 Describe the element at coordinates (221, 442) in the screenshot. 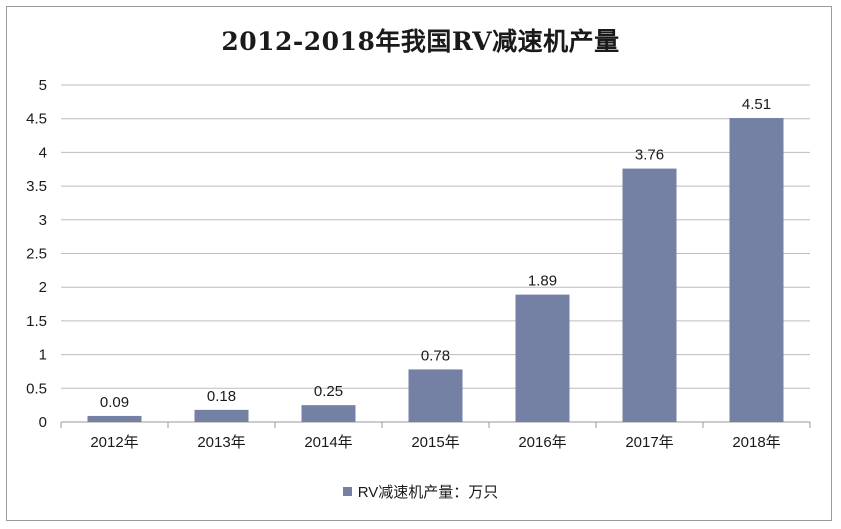

I see `x-tick-label: 2013年` at that location.